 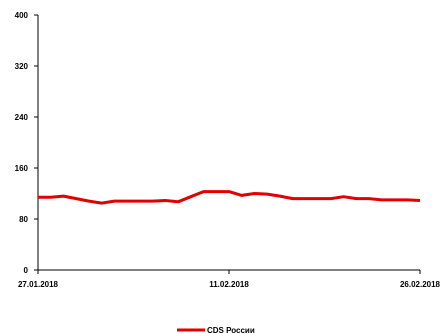 I want to click on y-tick-label: 240, so click(x=22, y=117).